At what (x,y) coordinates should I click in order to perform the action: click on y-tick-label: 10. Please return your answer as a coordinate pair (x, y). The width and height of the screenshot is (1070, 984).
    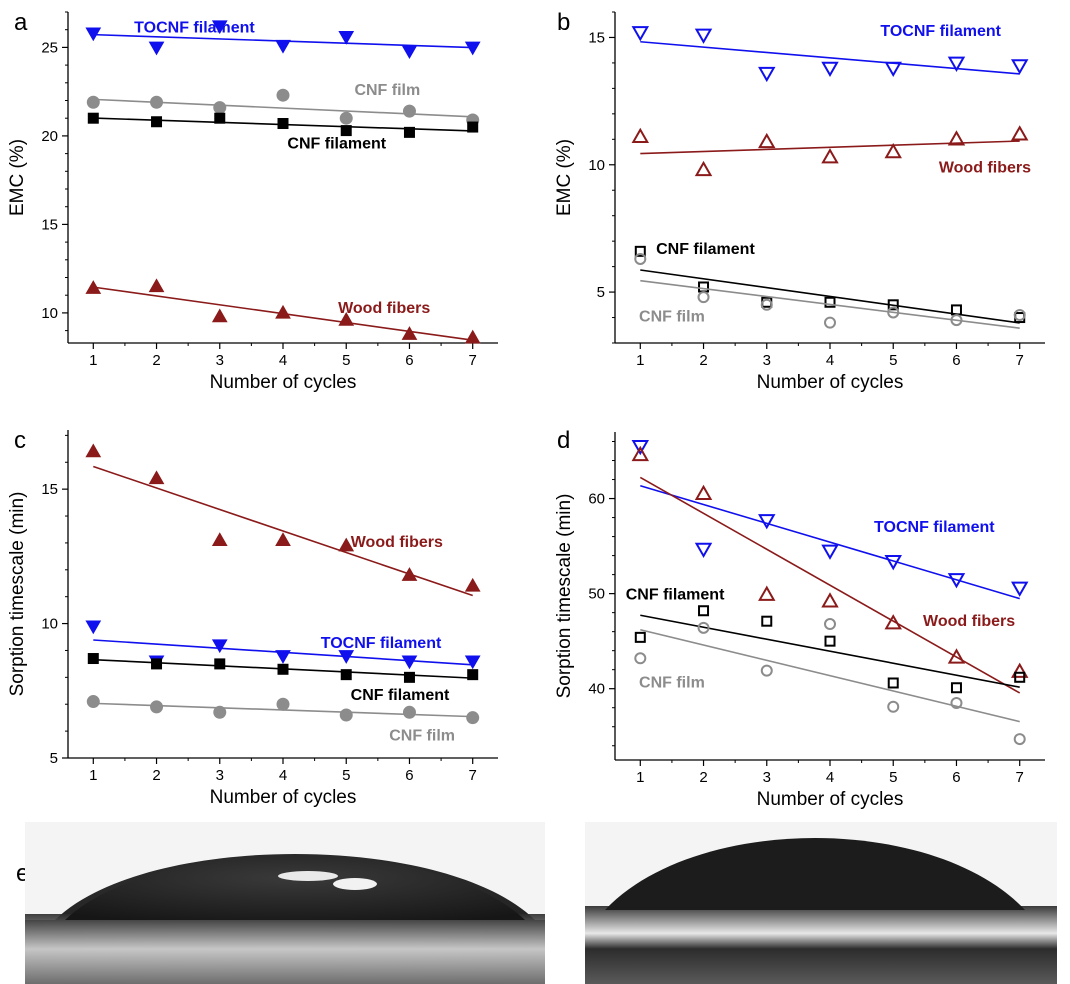
    Looking at the image, I should click on (49, 624).